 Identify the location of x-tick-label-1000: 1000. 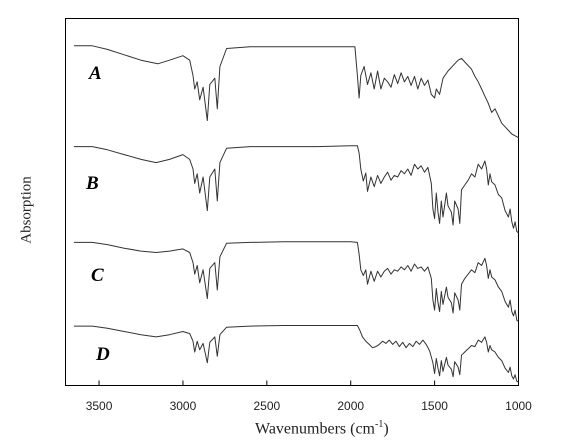
(518, 406).